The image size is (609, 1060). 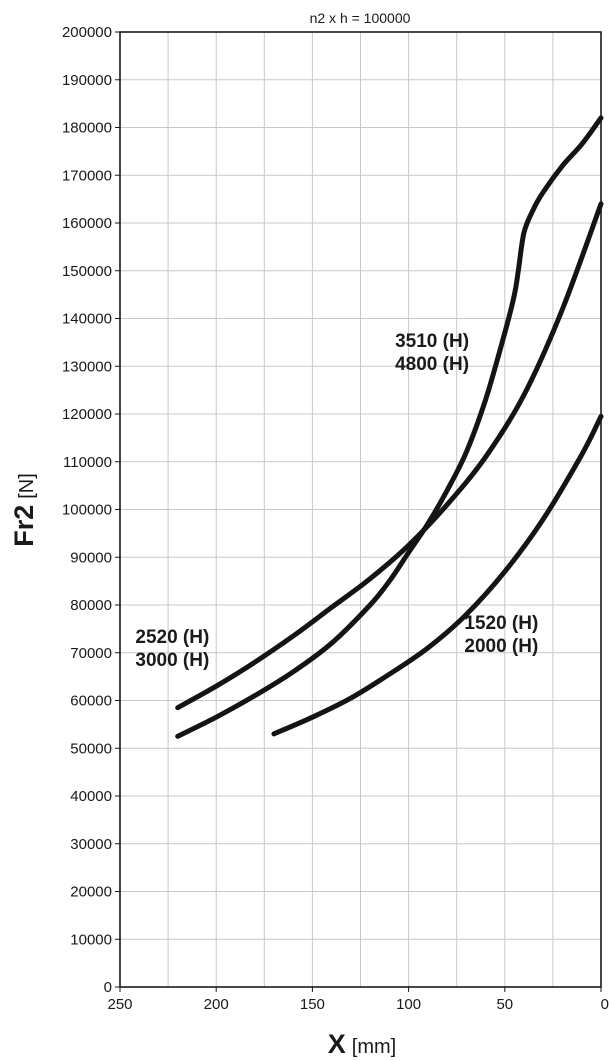 What do you see at coordinates (87, 319) in the screenshot?
I see `y-tick-label: 140000` at bounding box center [87, 319].